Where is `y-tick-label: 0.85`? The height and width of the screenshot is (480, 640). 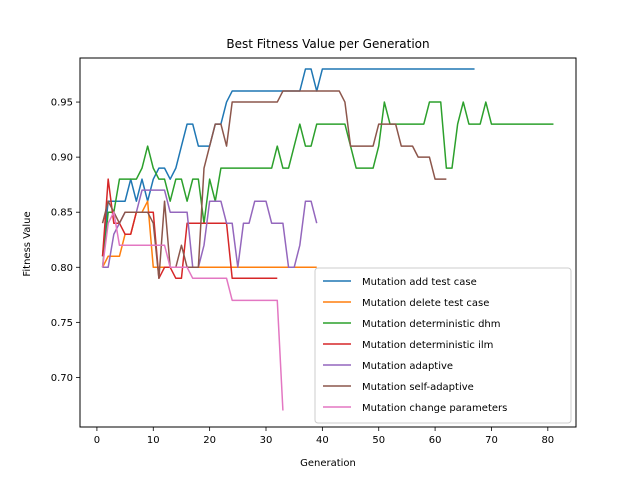 y-tick-label: 0.85 is located at coordinates (62, 213).